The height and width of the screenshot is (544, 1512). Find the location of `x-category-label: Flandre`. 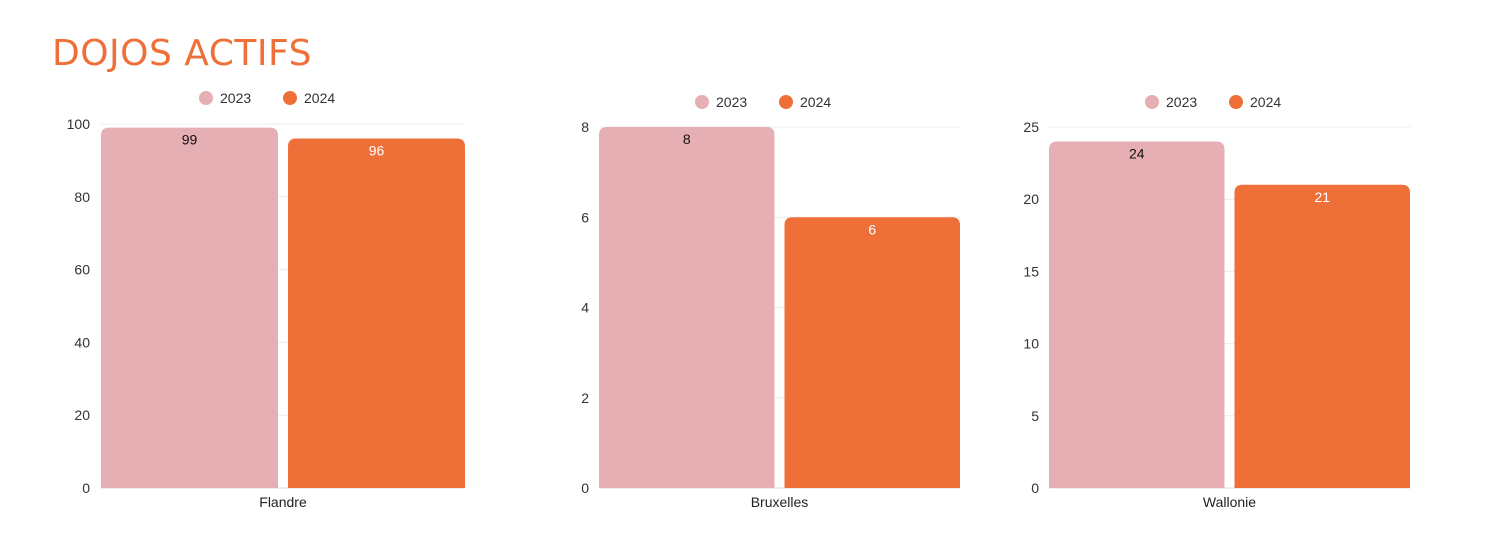

x-category-label: Flandre is located at coordinates (283, 502).